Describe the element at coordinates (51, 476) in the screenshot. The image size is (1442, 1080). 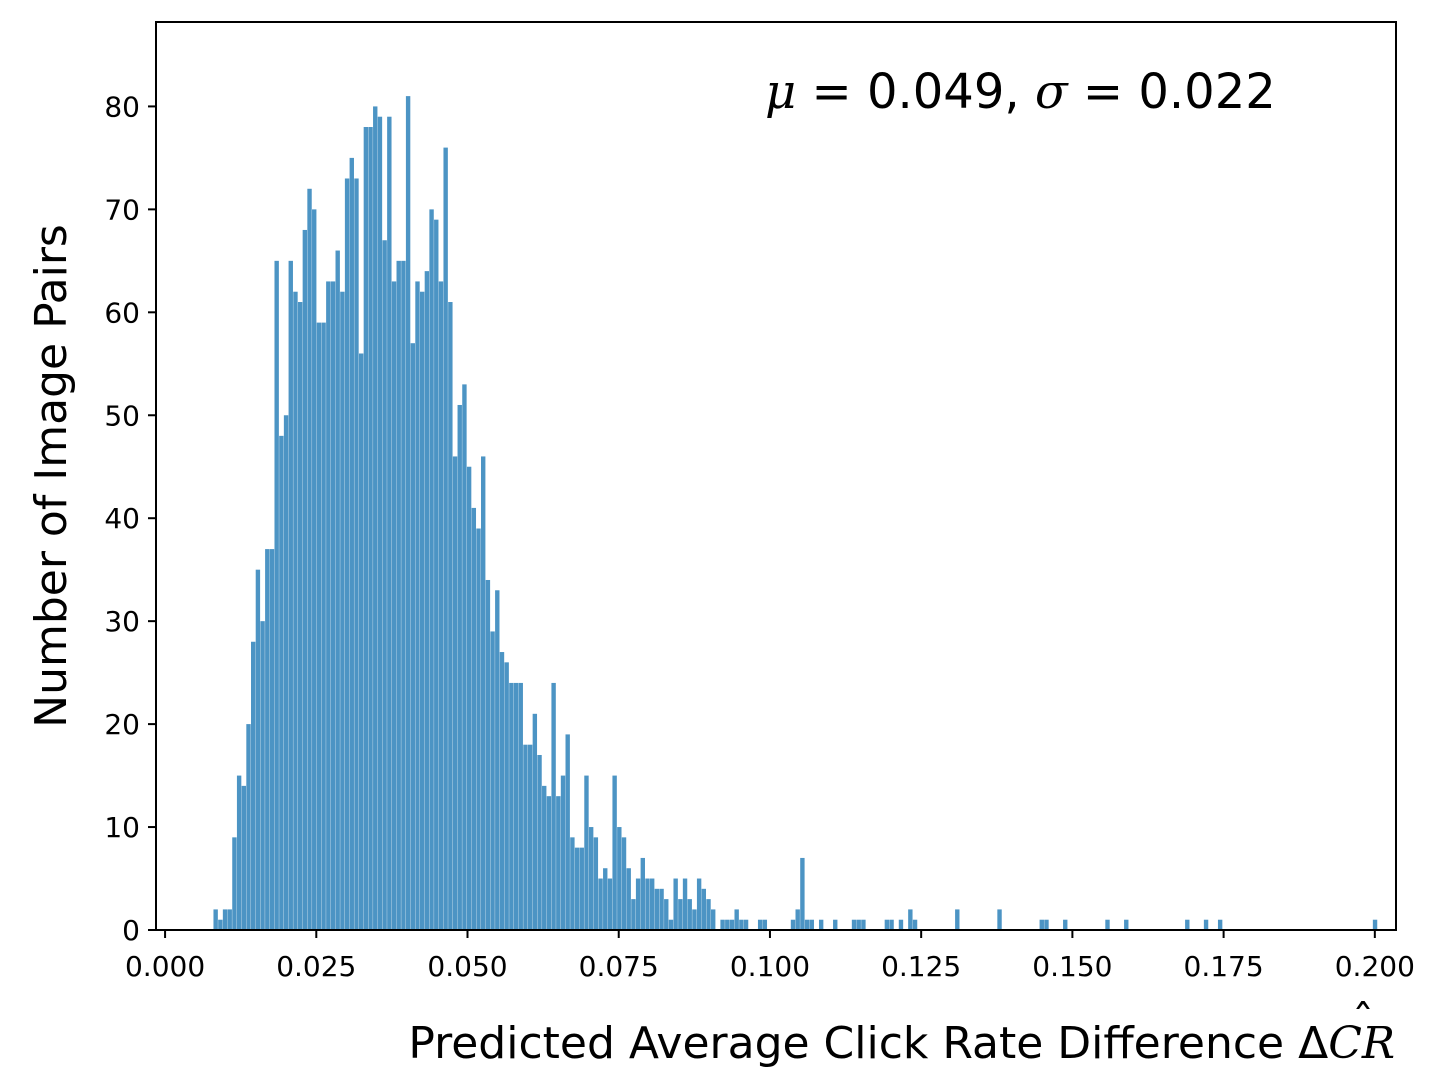
I see `y-axis-label: Number of Image Pairs` at that location.